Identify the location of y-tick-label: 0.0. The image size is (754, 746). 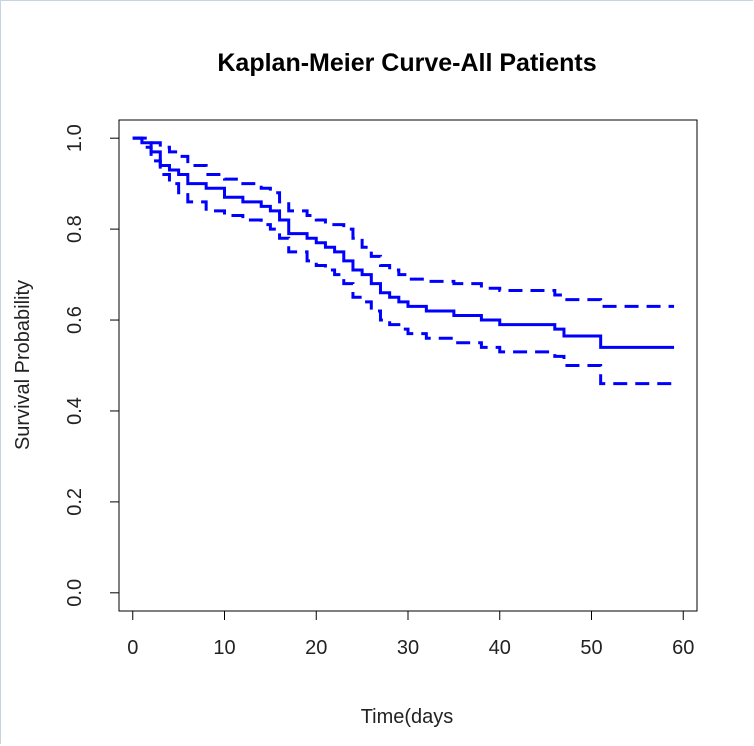
(75, 593).